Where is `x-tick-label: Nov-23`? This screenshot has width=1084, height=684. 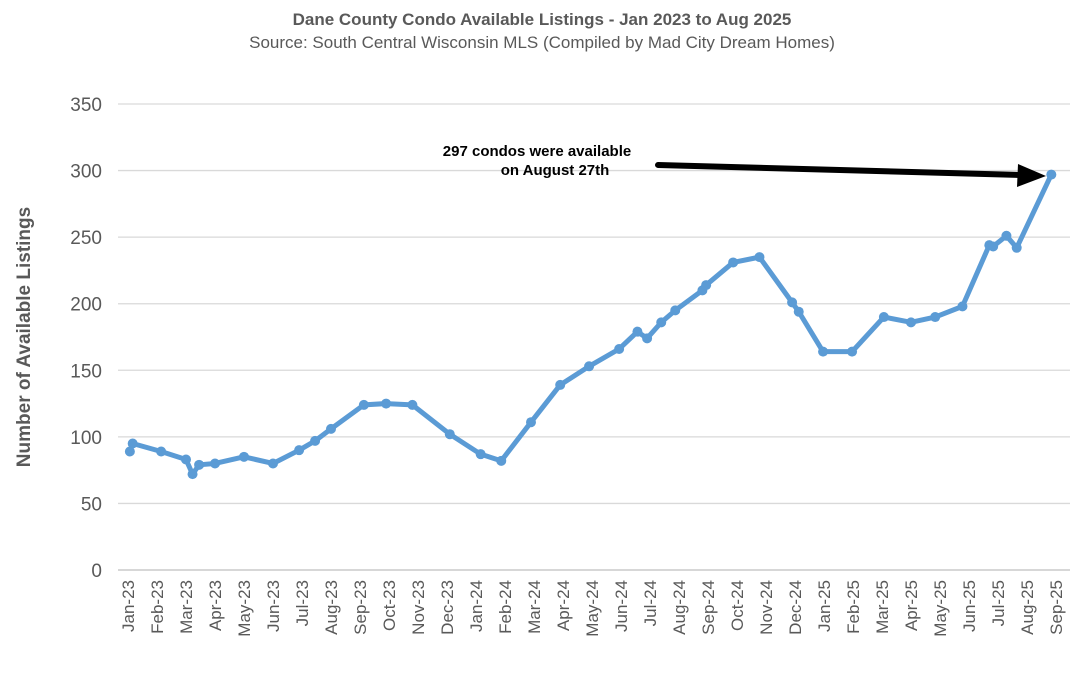 x-tick-label: Nov-23 is located at coordinates (418, 607).